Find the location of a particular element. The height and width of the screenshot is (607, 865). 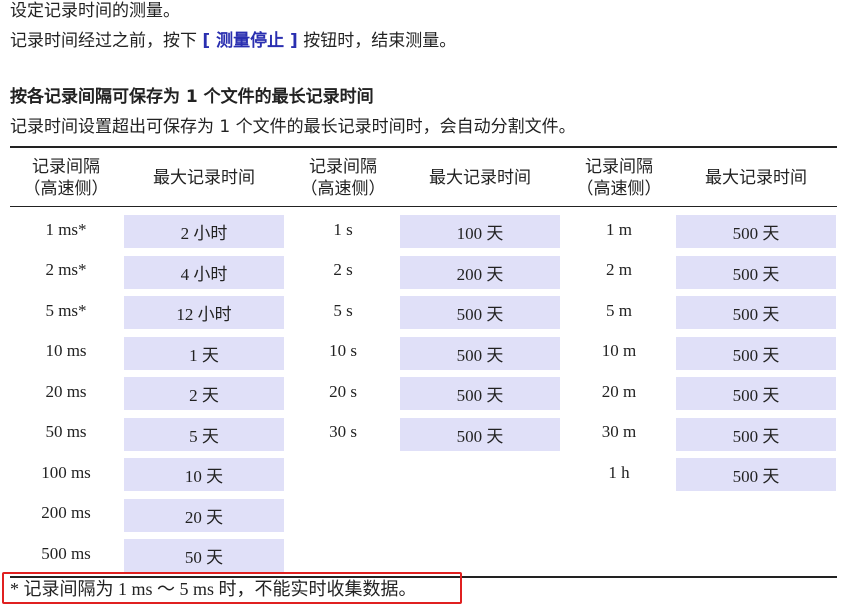

interval-cell: 20 m is located at coordinates (619, 391).